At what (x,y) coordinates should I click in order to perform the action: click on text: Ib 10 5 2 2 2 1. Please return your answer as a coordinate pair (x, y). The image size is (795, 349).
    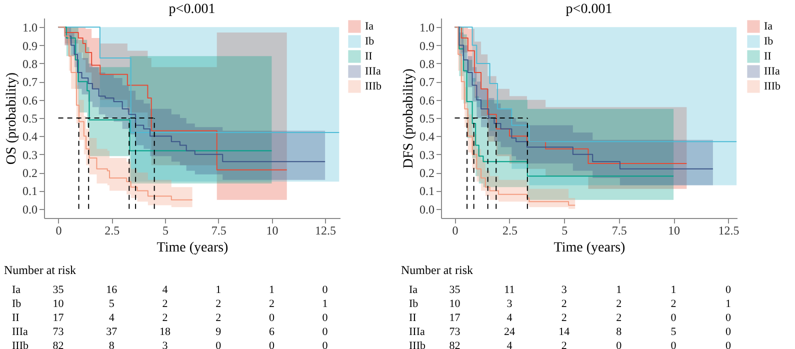
    Looking at the image, I should click on (170, 304).